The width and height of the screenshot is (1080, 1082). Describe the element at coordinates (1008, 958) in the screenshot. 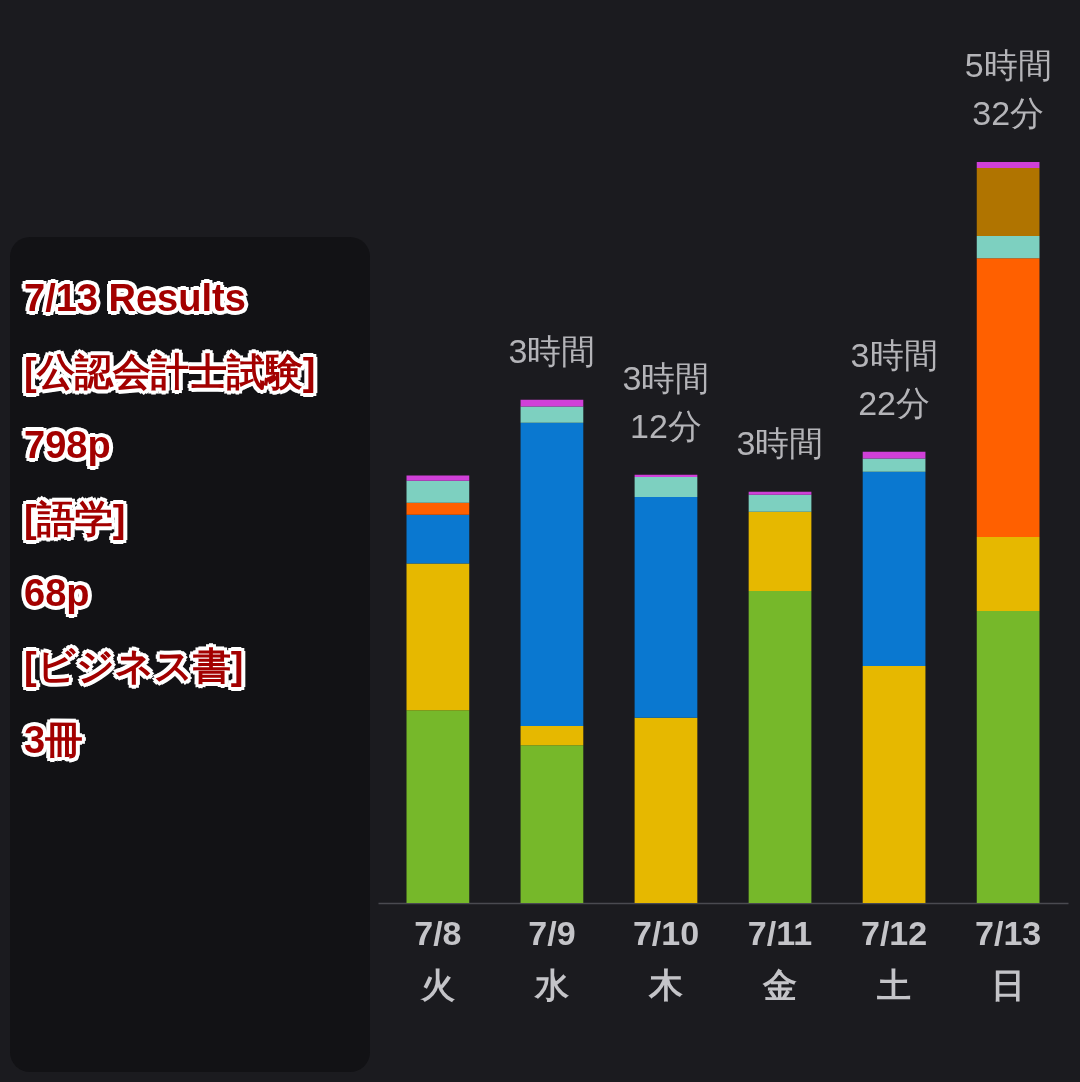

I see `x-tick-label: 7/13 日` at that location.